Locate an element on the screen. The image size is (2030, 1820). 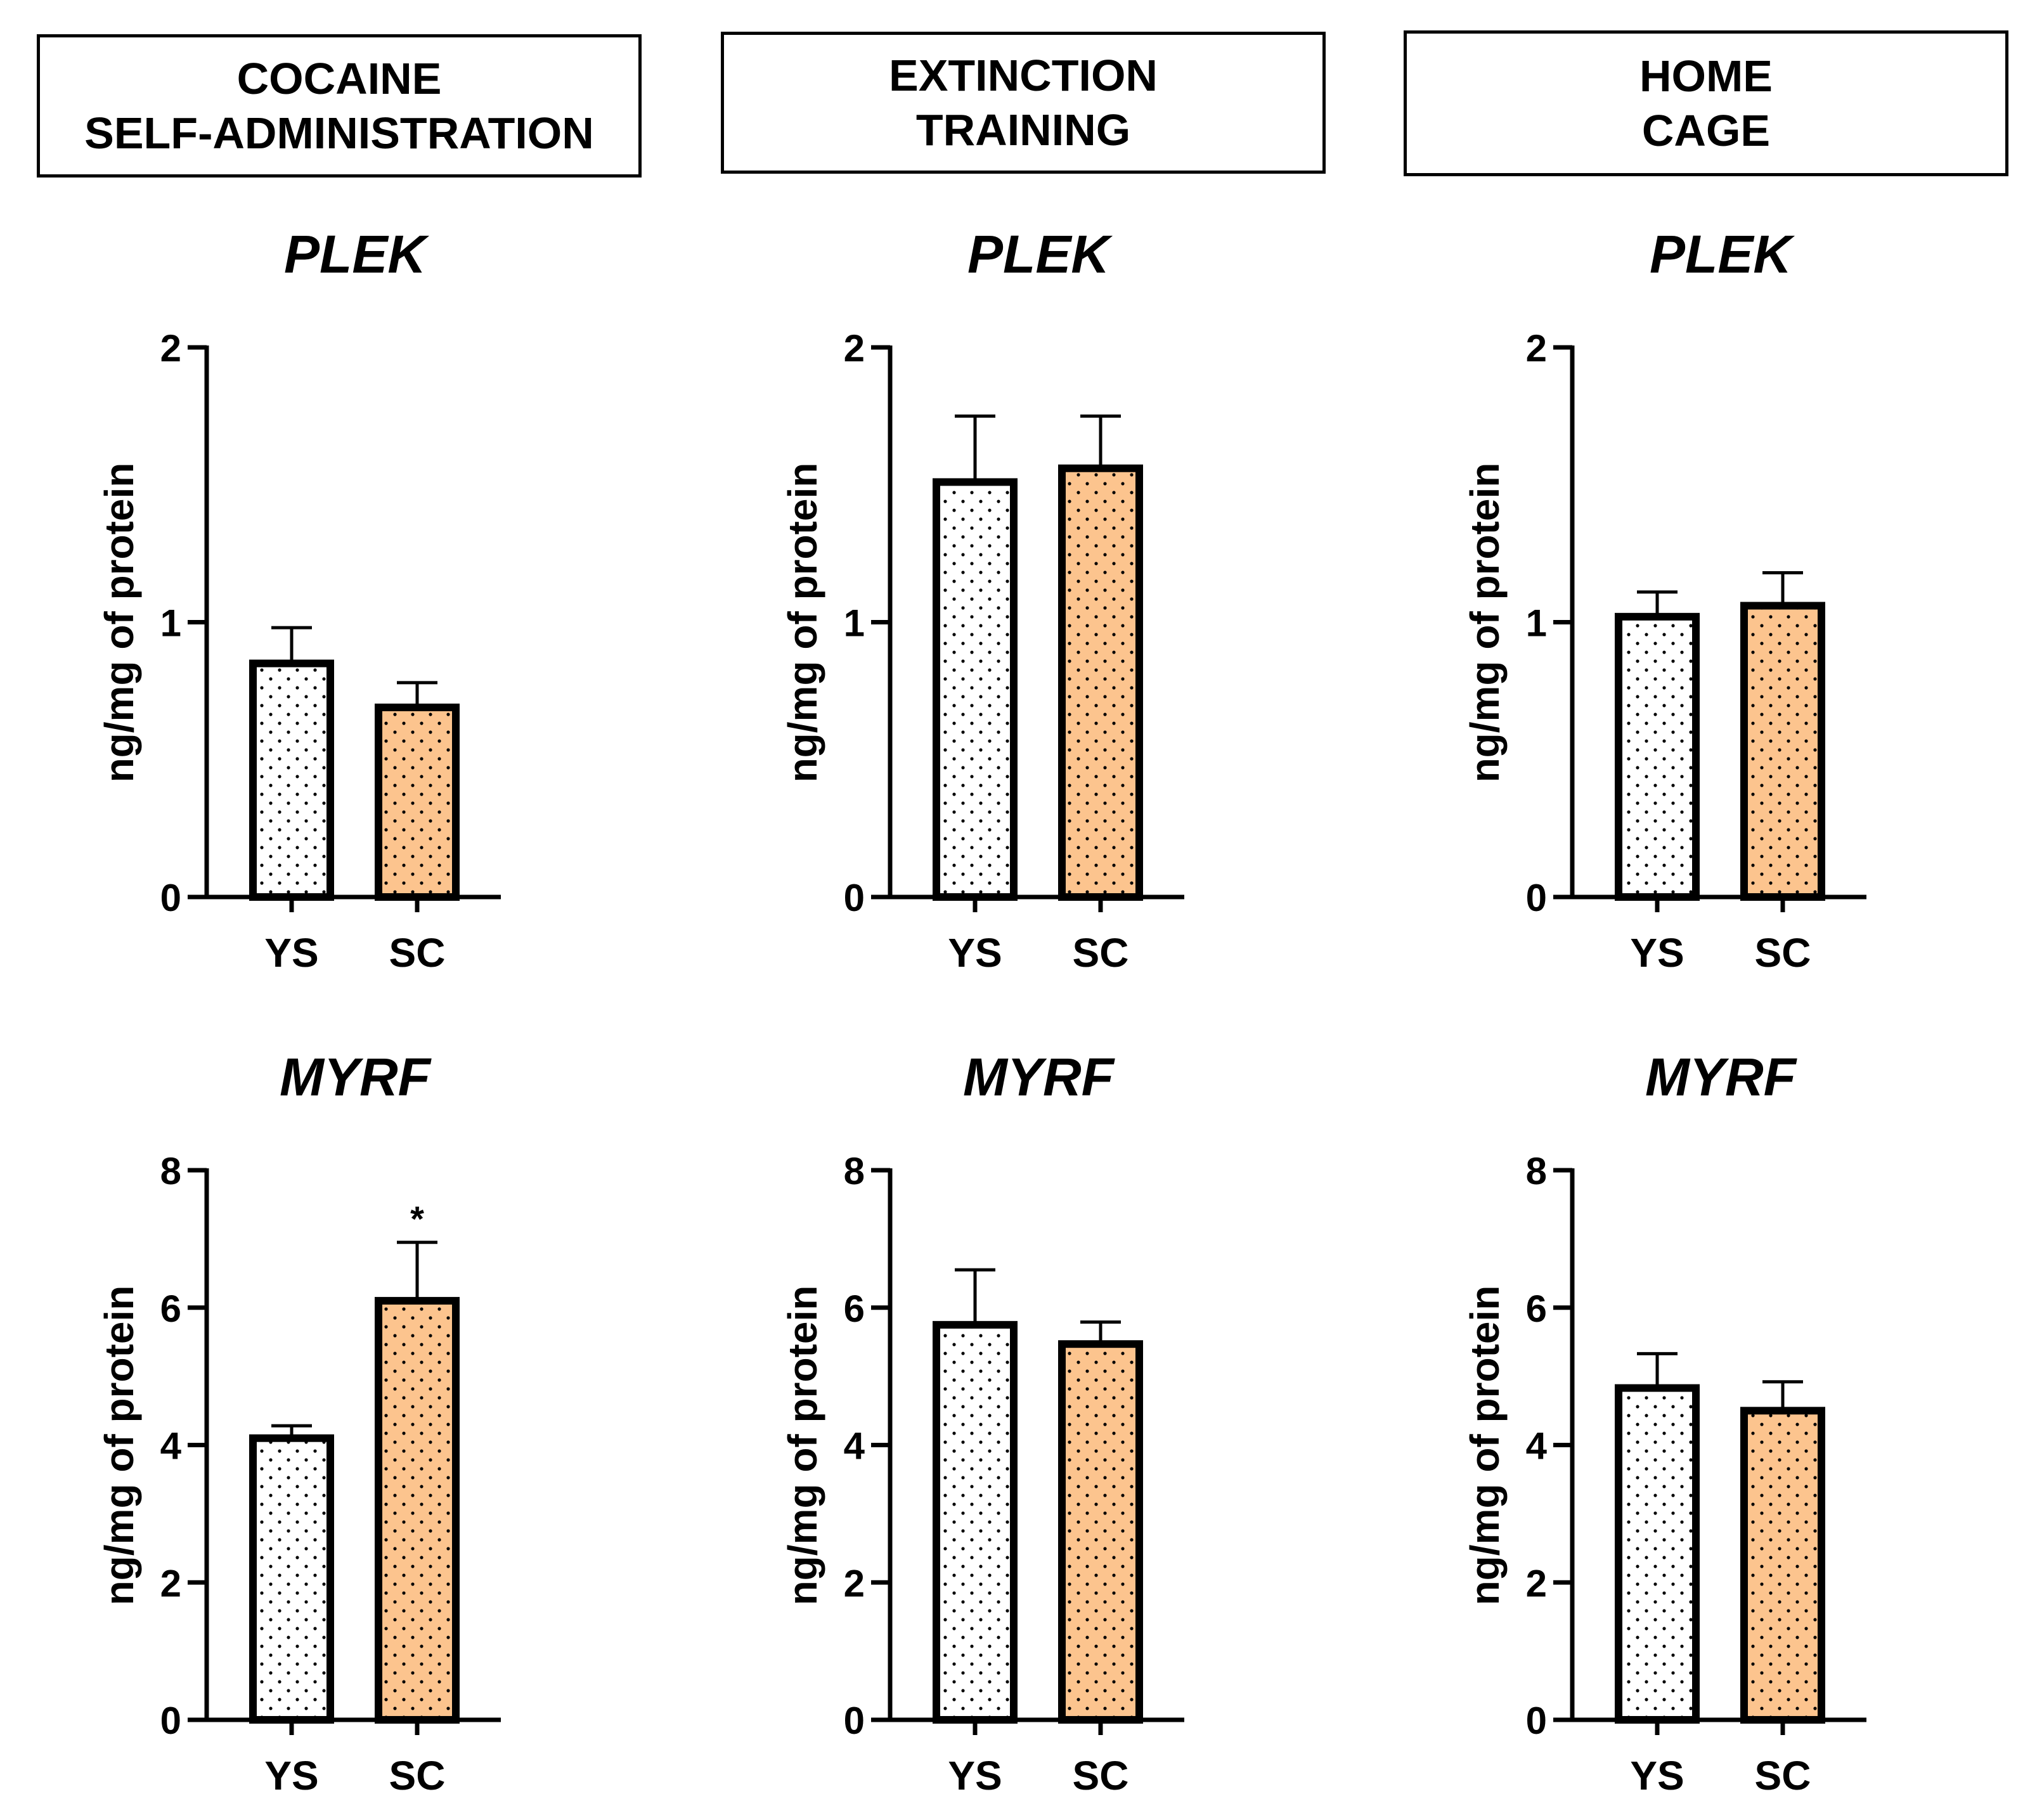
column-header-extinction-training: EXTINCTION TRAINING is located at coordinates (1023, 103).